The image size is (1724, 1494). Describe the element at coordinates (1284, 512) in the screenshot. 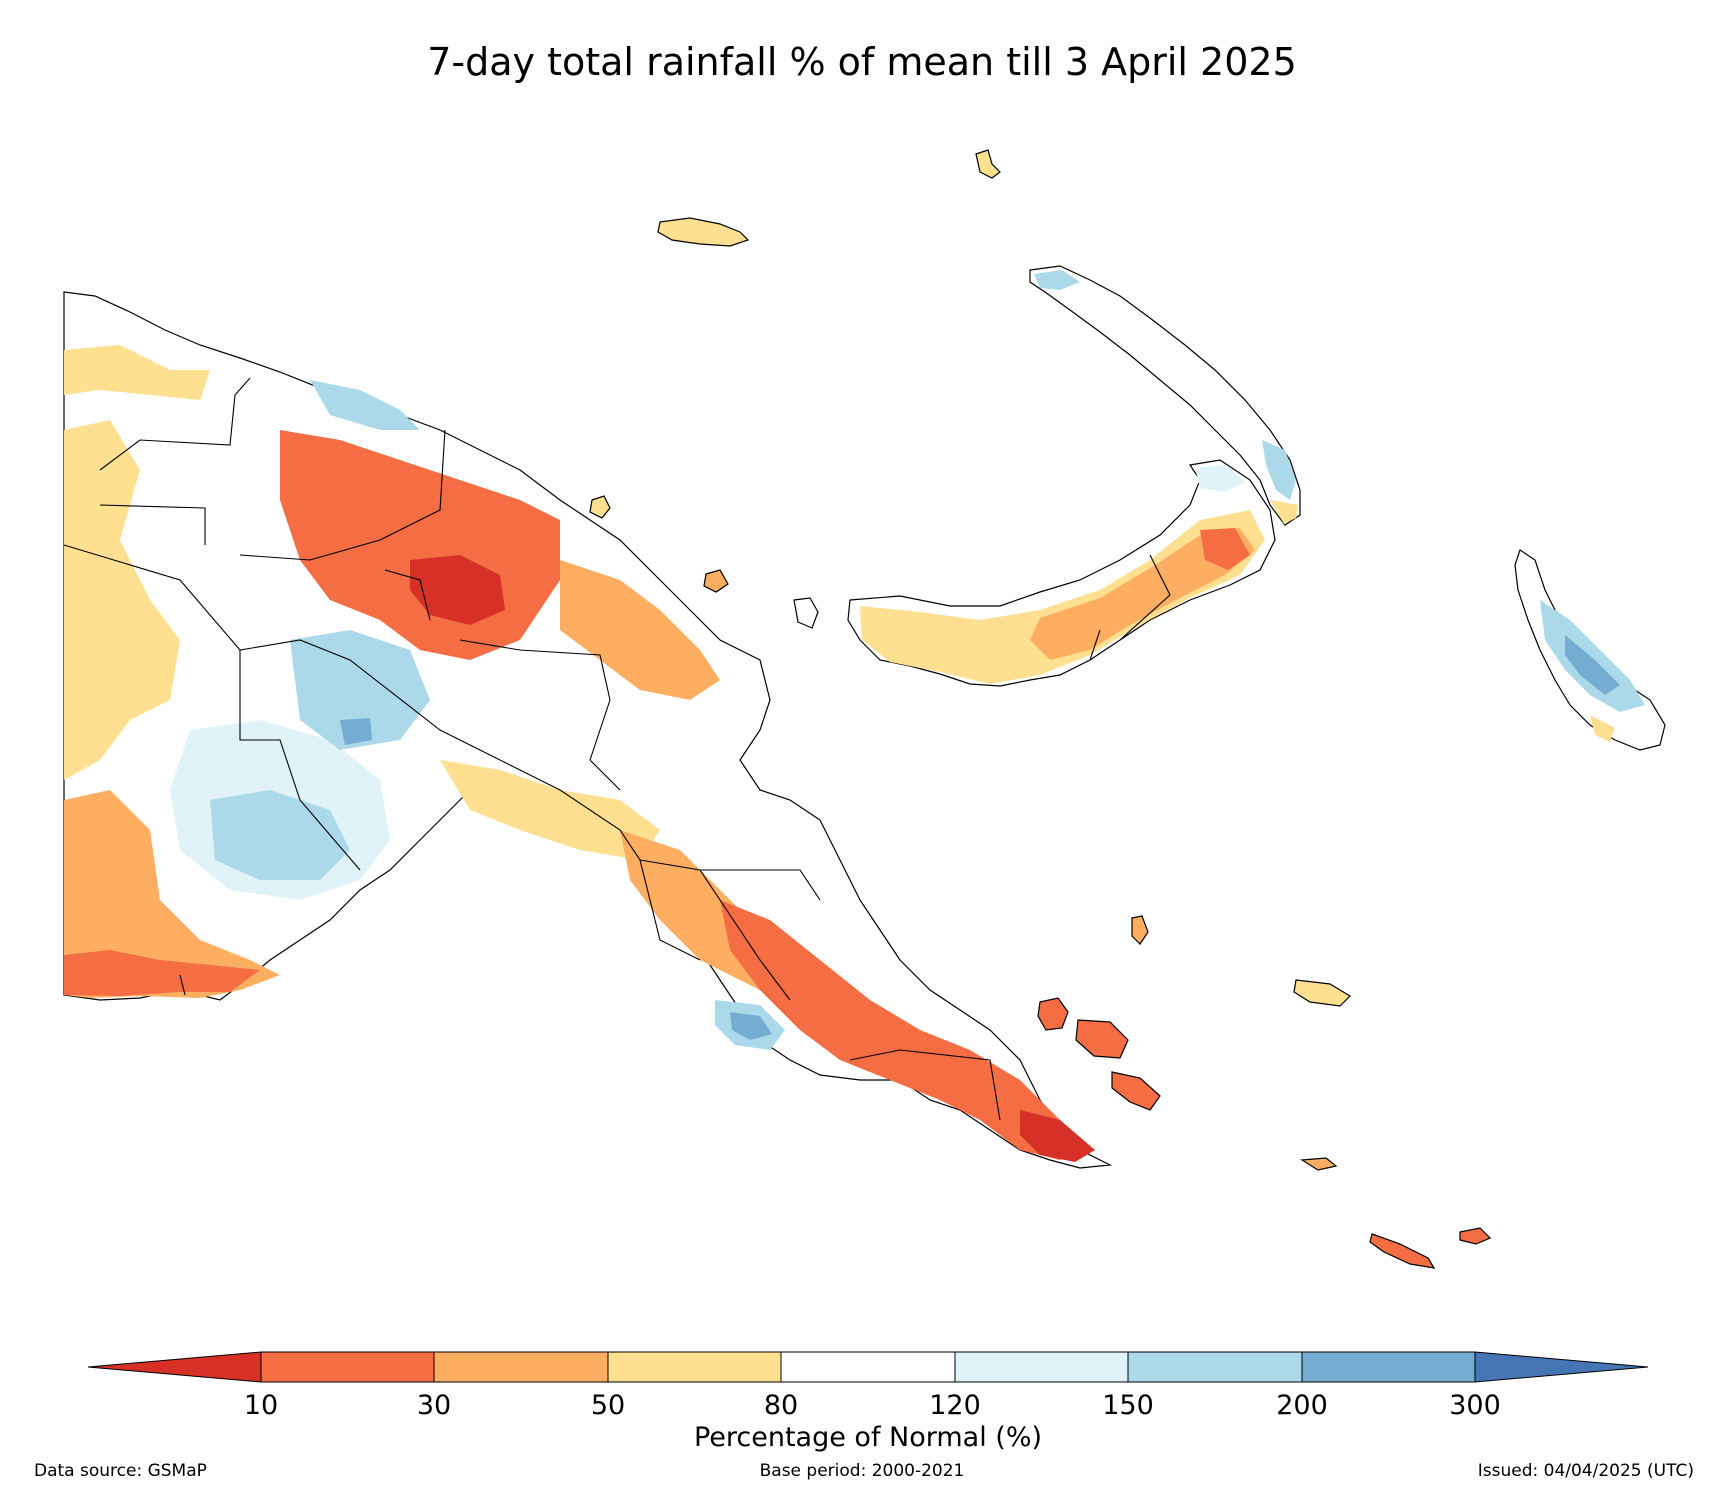

I see `contour-50-80-new-ireland-tip` at that location.